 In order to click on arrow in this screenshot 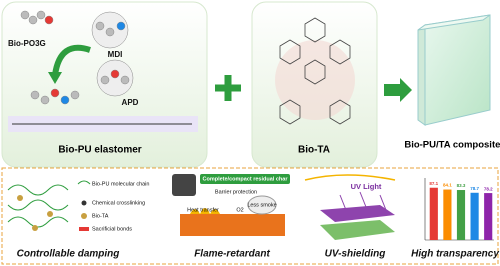, I will do `click(398, 90)`.